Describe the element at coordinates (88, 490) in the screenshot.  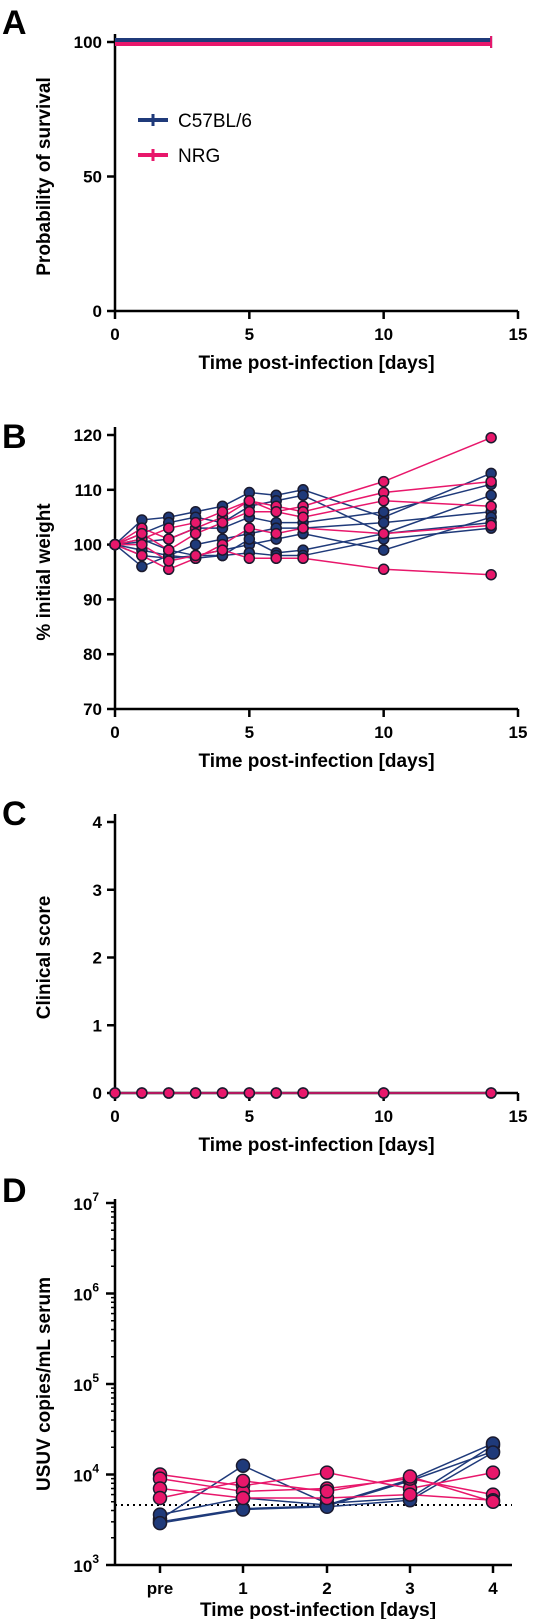
I see `y-tick-label: 110` at that location.